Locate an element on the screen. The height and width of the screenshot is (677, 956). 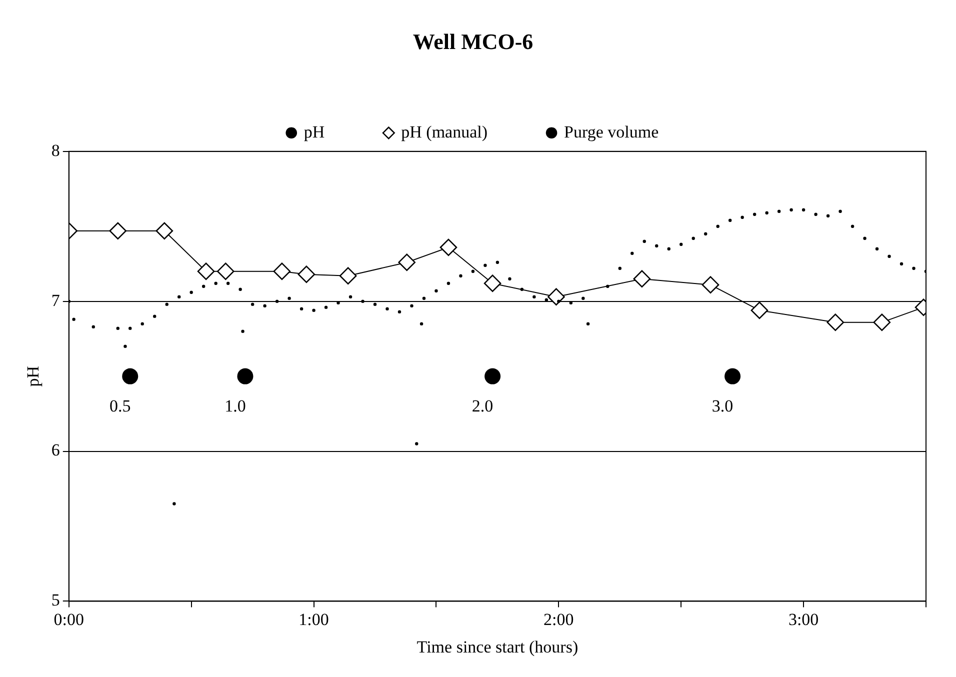
x-tick-label: 3:00 is located at coordinates (803, 619).